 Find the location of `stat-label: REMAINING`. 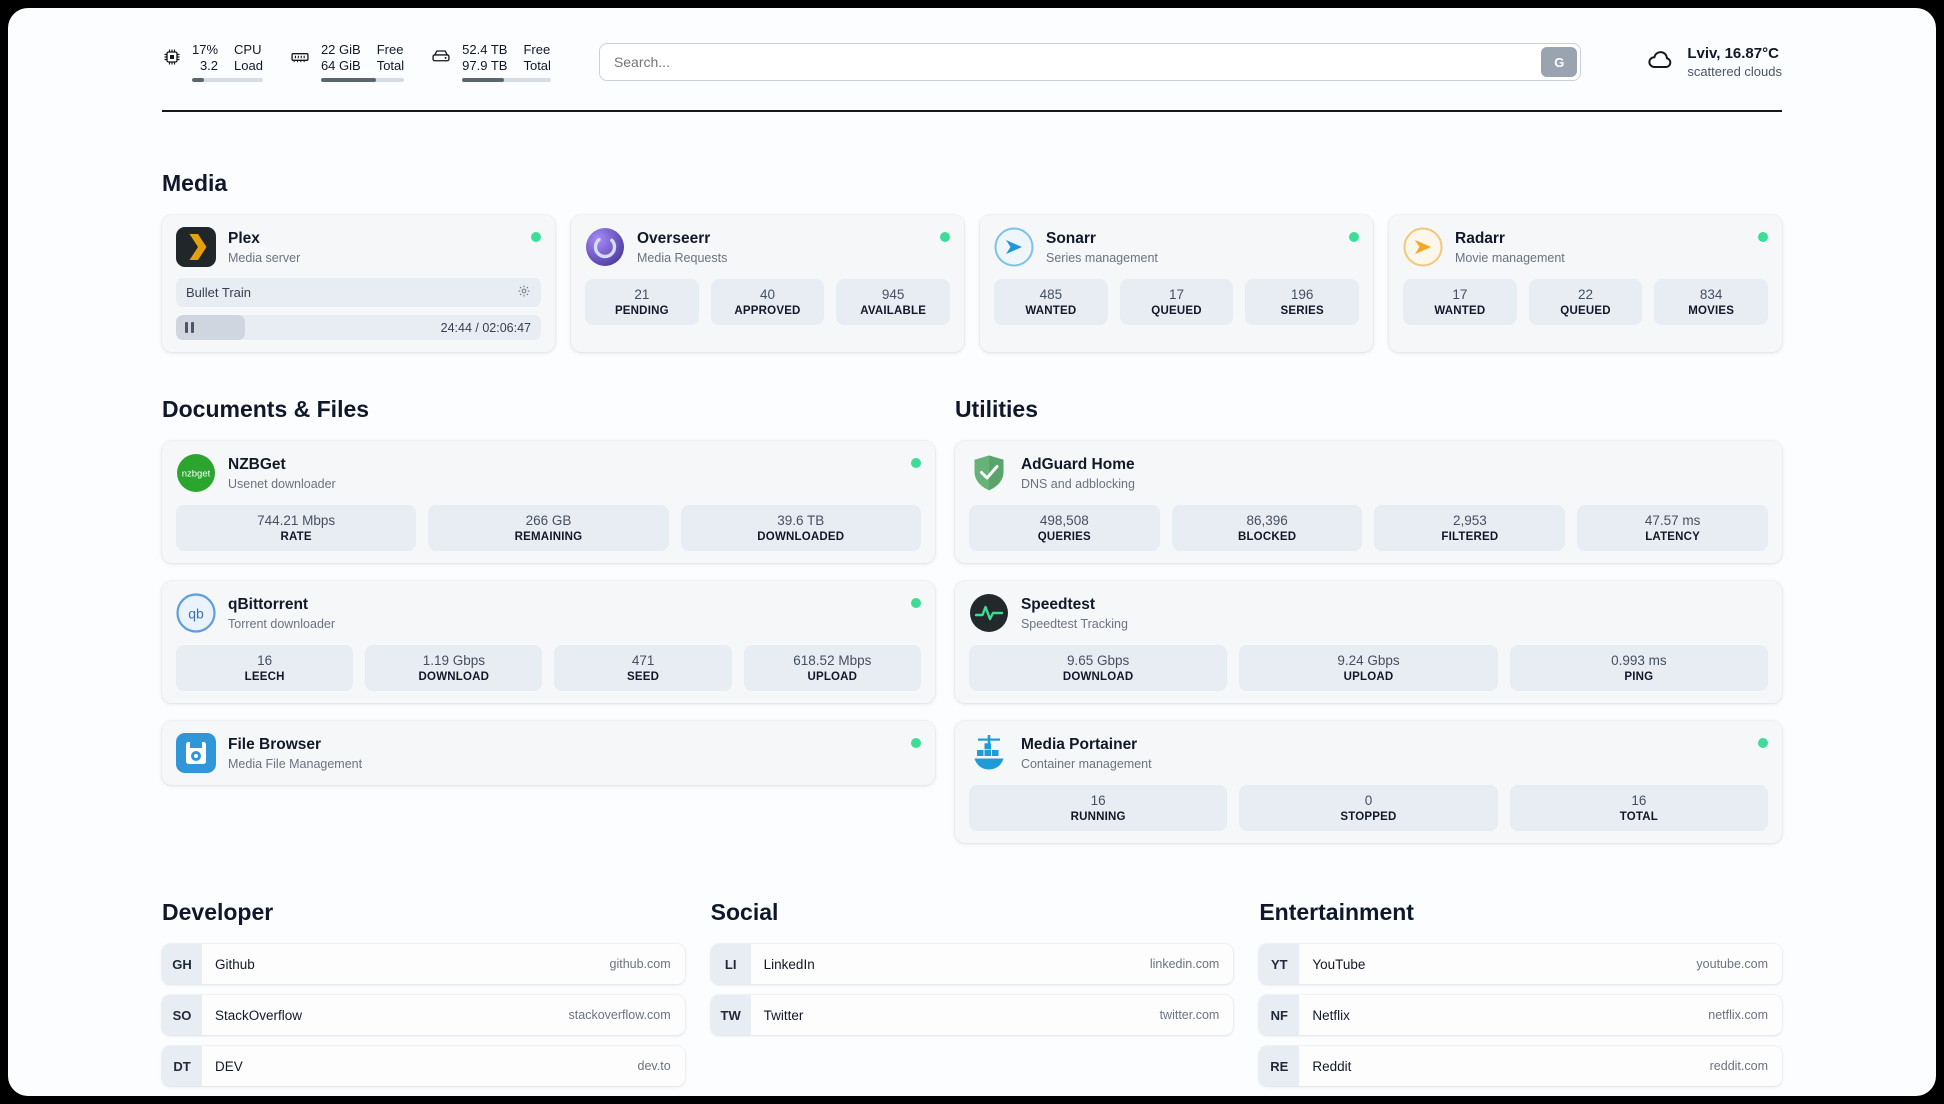

stat-label: REMAINING is located at coordinates (548, 537).